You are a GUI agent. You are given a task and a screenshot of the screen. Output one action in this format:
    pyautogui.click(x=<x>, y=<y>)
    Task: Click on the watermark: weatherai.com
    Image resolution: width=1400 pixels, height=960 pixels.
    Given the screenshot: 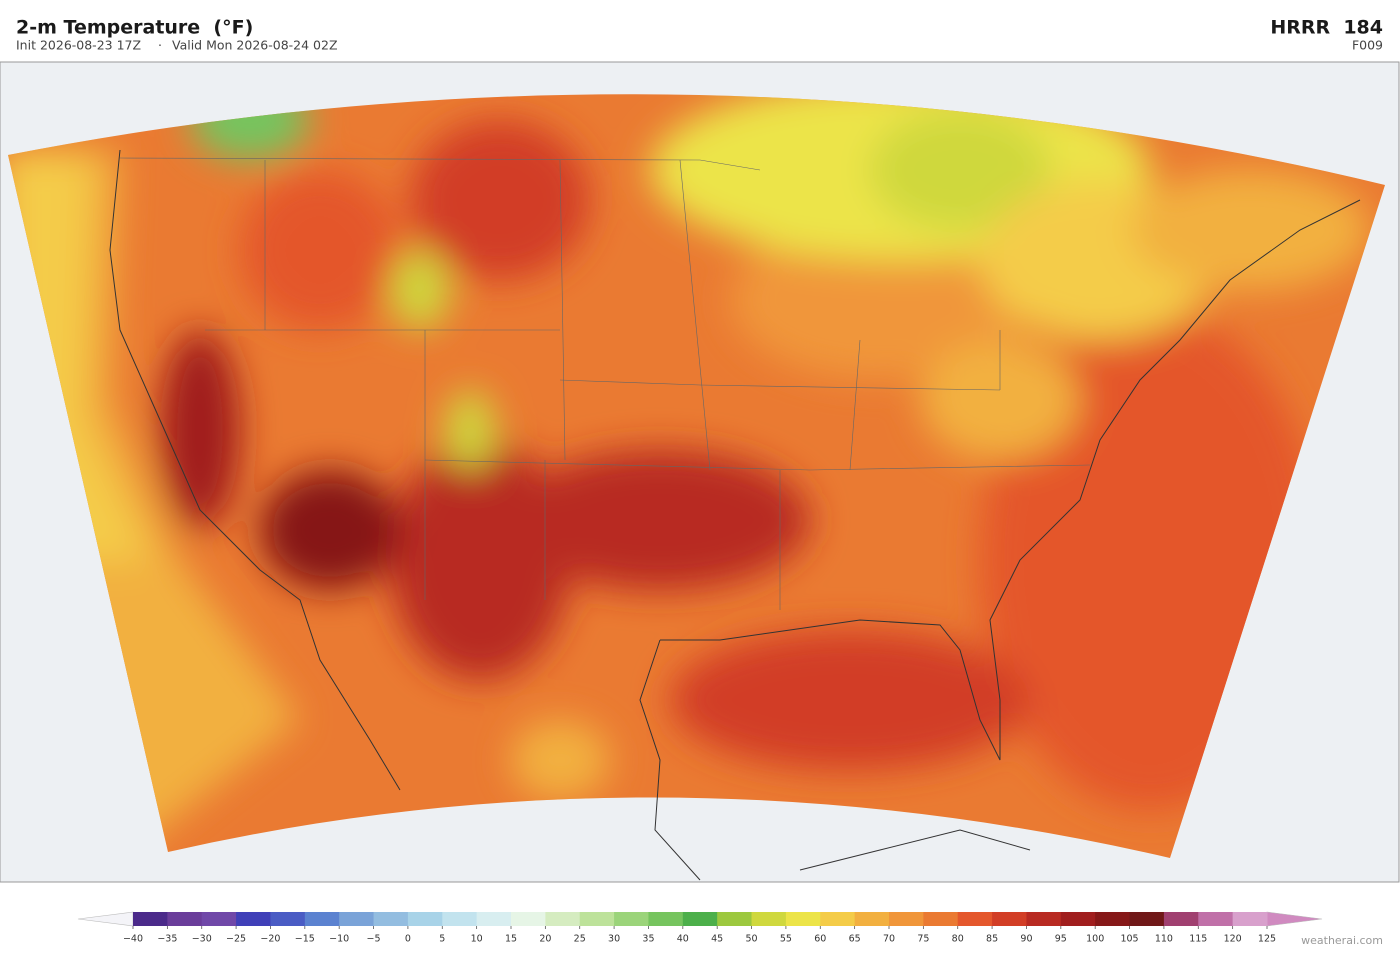 What is the action you would take?
    pyautogui.click(x=1342, y=940)
    